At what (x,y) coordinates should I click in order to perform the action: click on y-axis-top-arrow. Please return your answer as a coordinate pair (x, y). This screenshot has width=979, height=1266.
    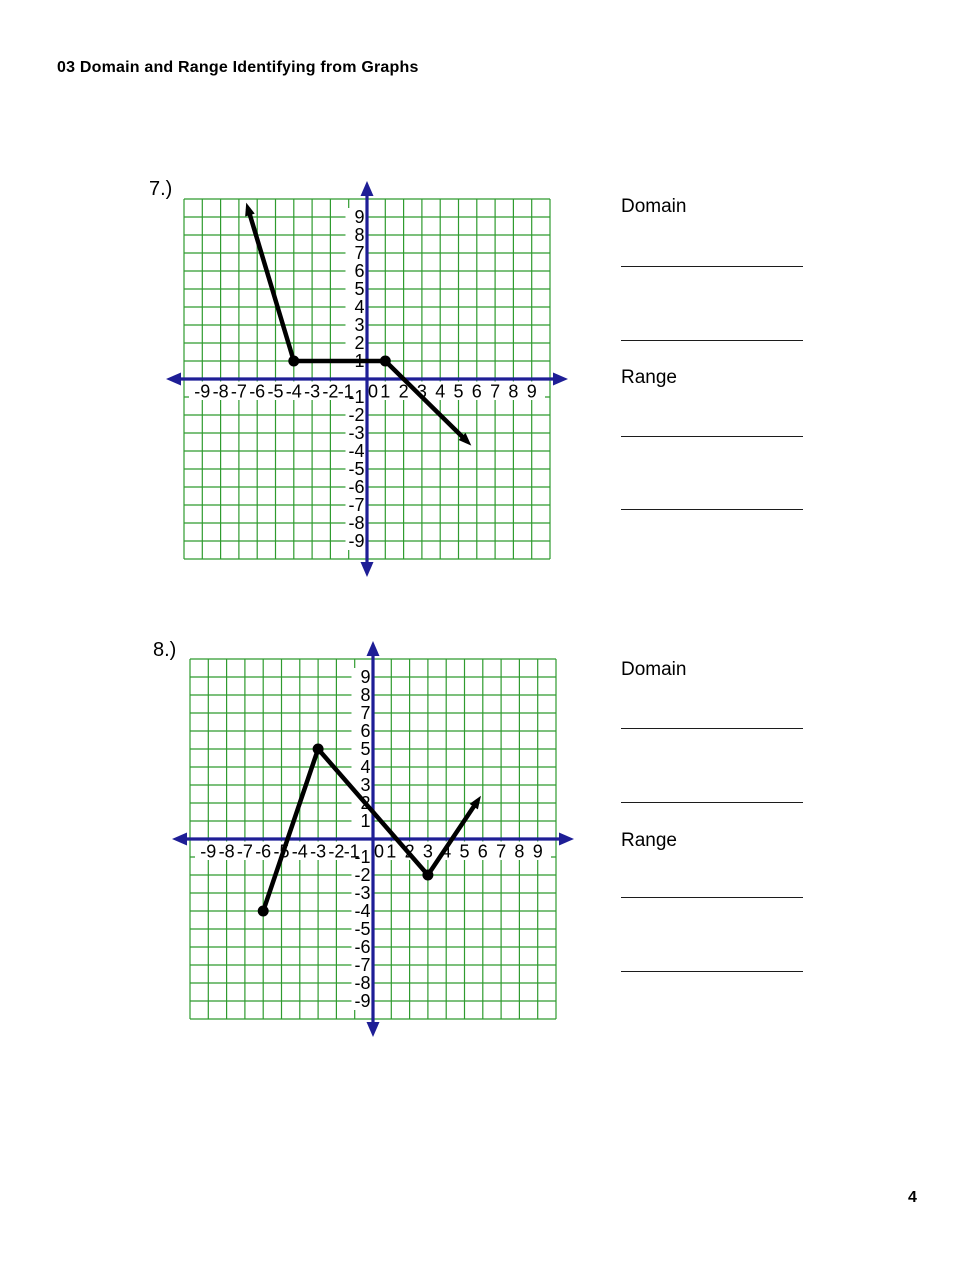
    Looking at the image, I should click on (373, 648).